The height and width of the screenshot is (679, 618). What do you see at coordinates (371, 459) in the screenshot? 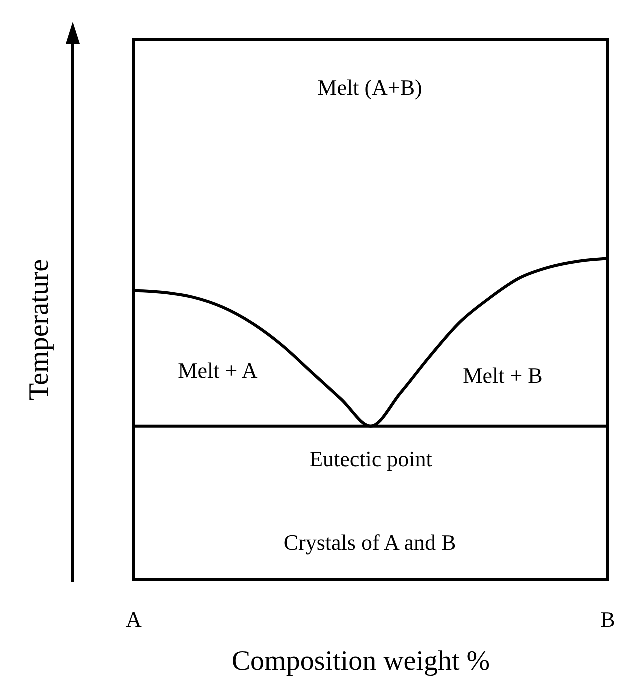
I see `ref-line-label: Eutectic point` at bounding box center [371, 459].